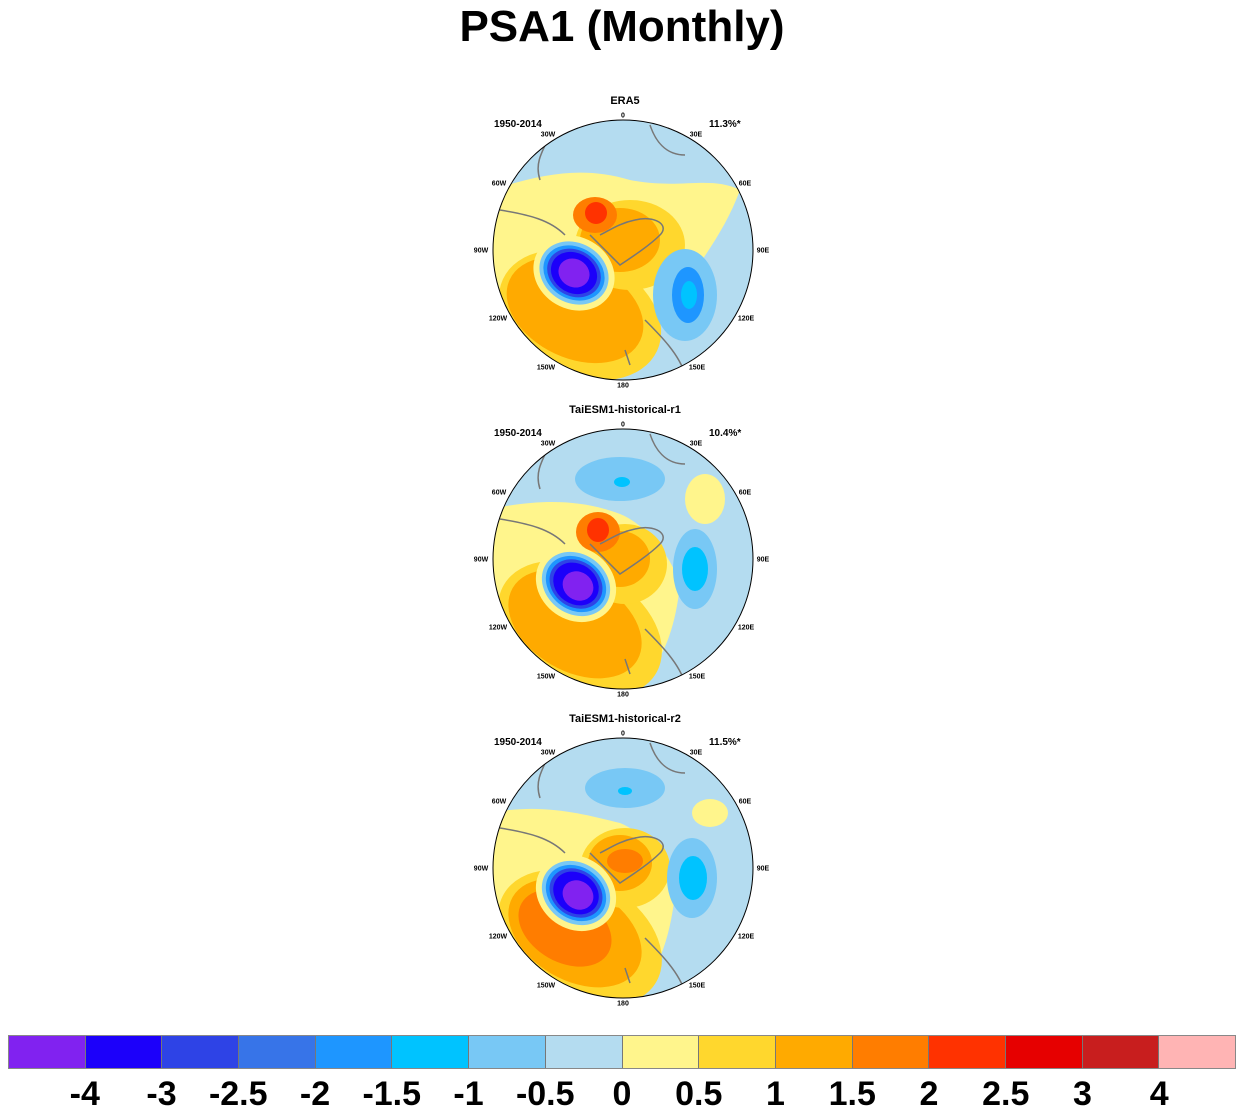  Describe the element at coordinates (852, 1094) in the screenshot. I see `colorbar-tick-label: 1.5` at that location.